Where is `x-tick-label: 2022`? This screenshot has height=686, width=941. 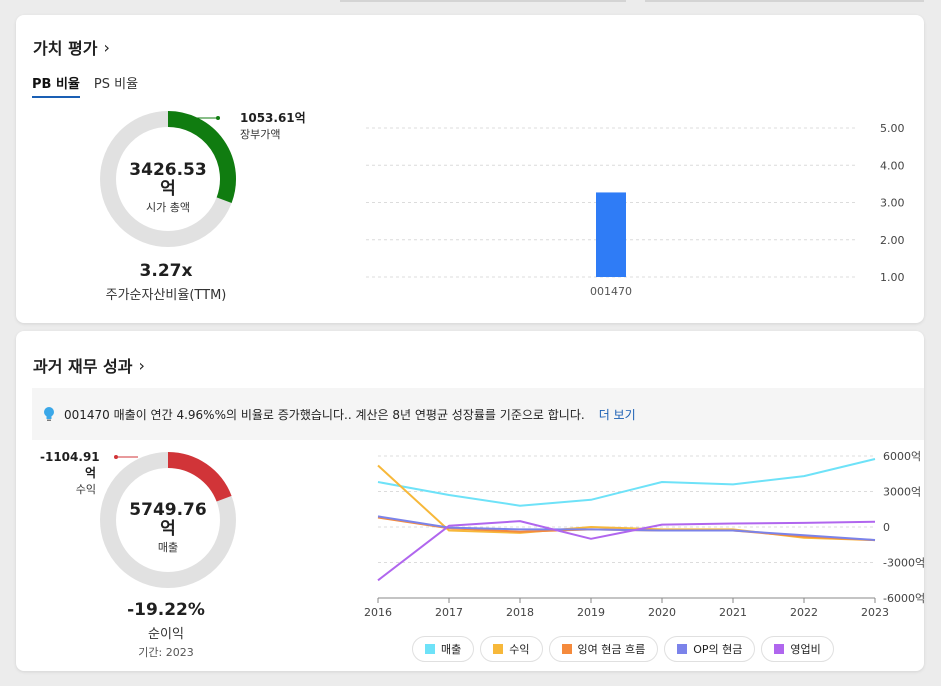
x-tick-label: 2022 is located at coordinates (804, 612).